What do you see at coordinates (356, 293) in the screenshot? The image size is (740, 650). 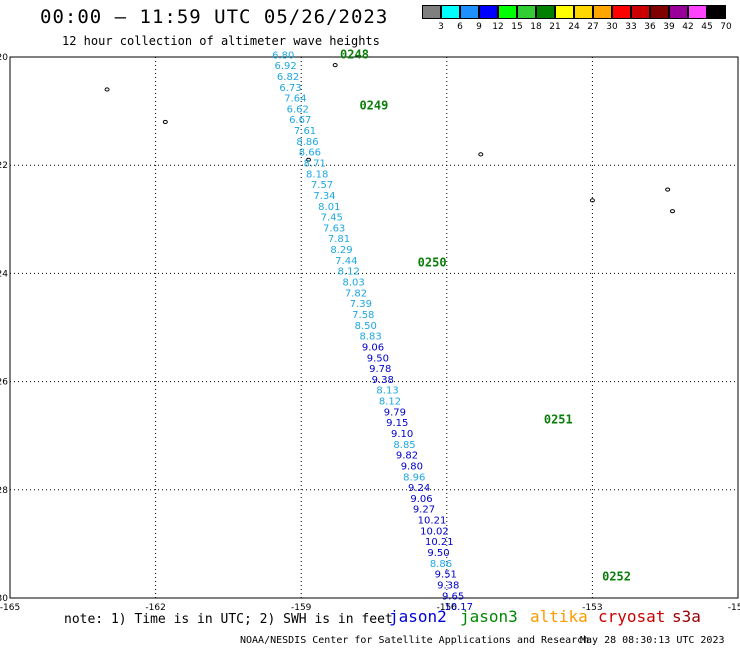 I see `swh-value-label: 7.82` at bounding box center [356, 293].